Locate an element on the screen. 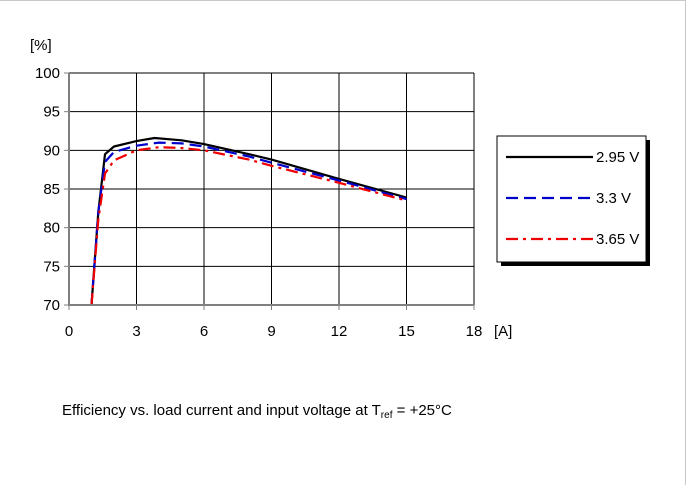 The image size is (687, 486). x-tick-label: 15 is located at coordinates (406, 331).